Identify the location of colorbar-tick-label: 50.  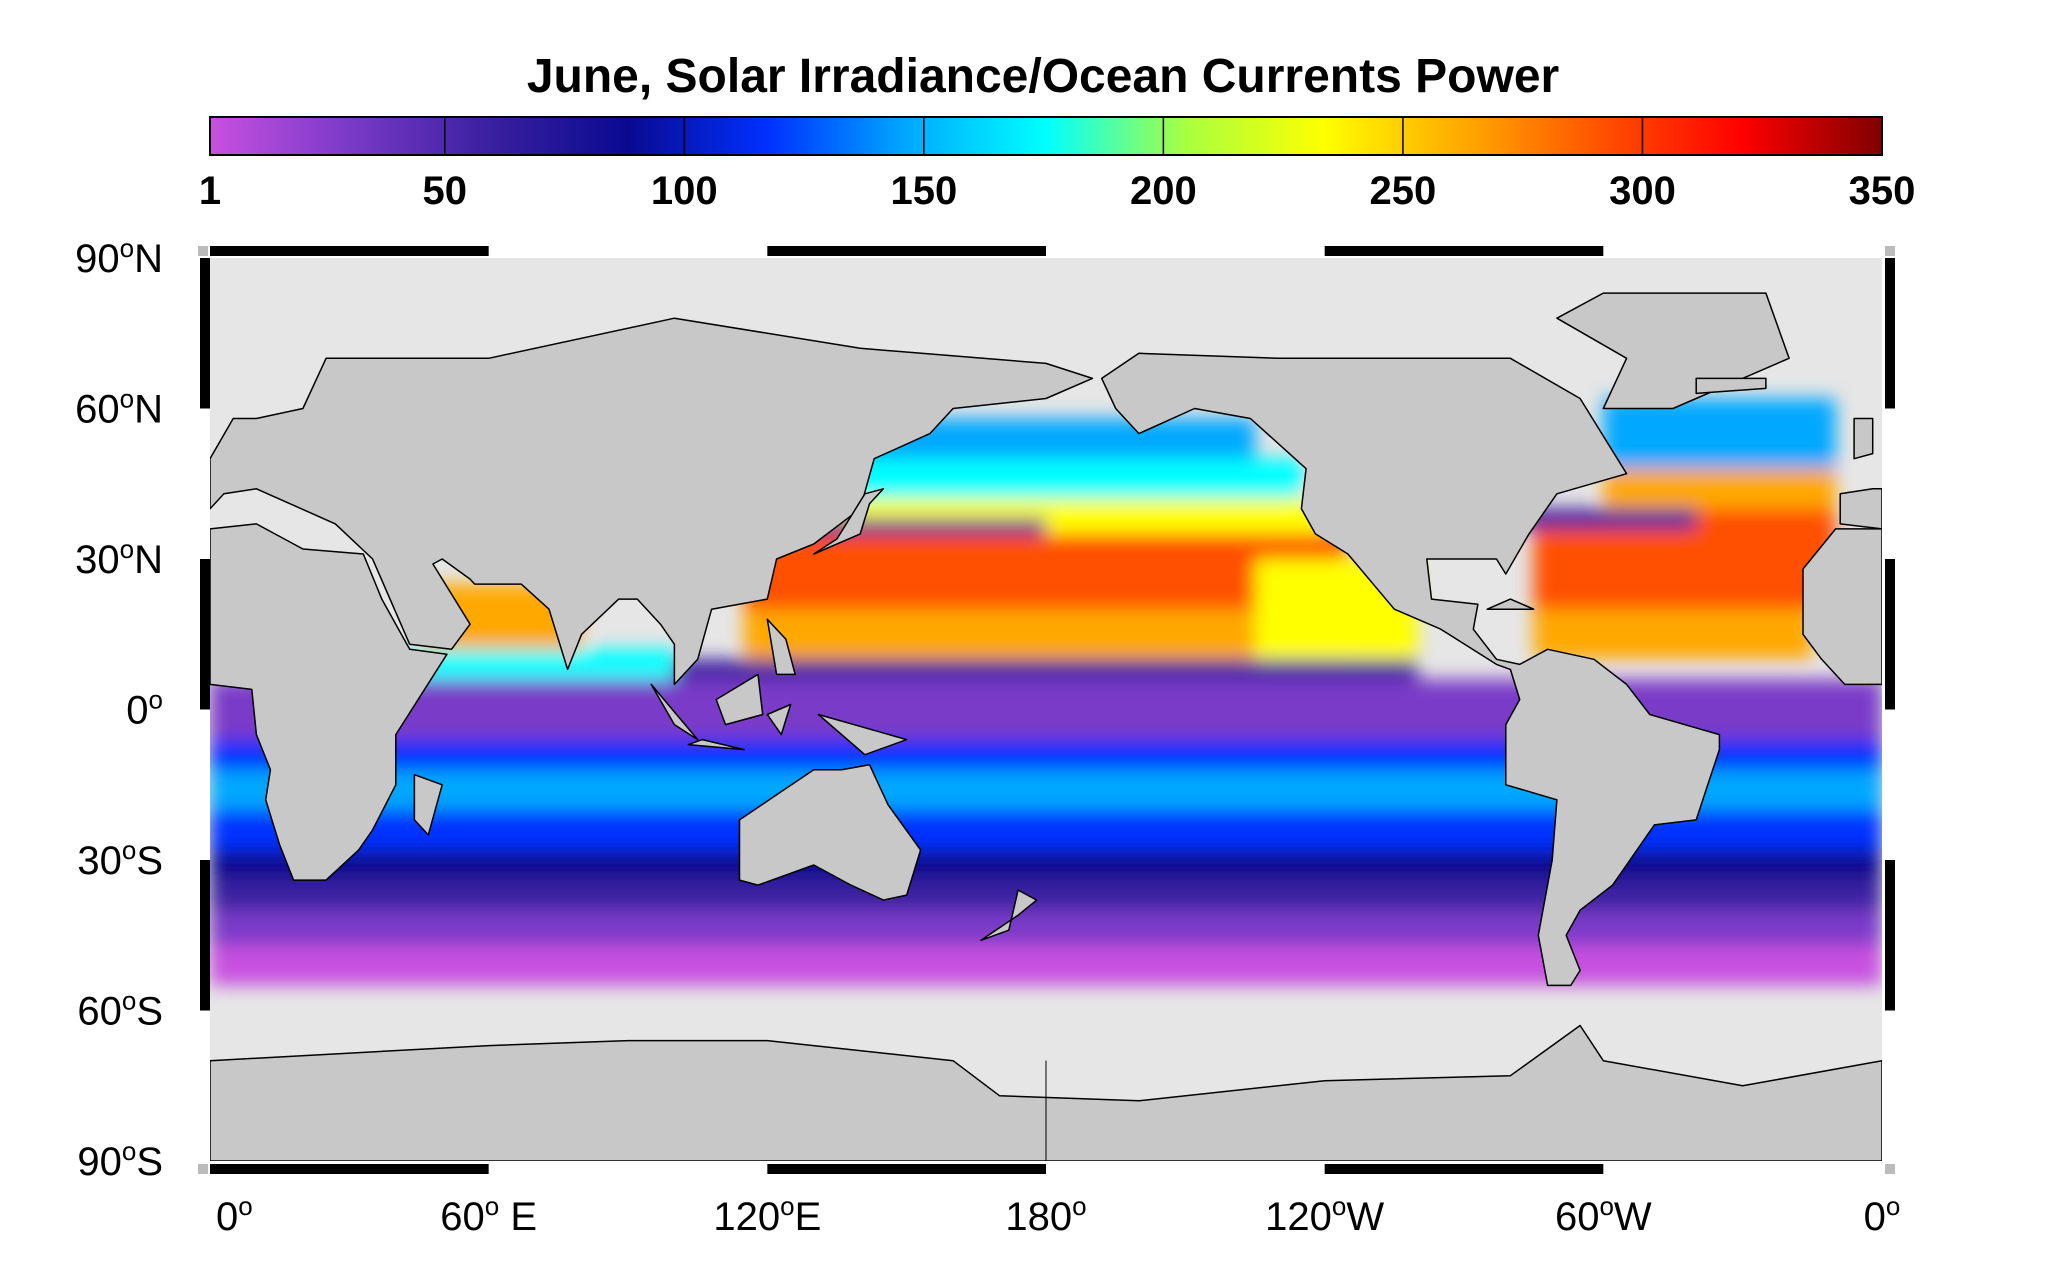
(445, 191).